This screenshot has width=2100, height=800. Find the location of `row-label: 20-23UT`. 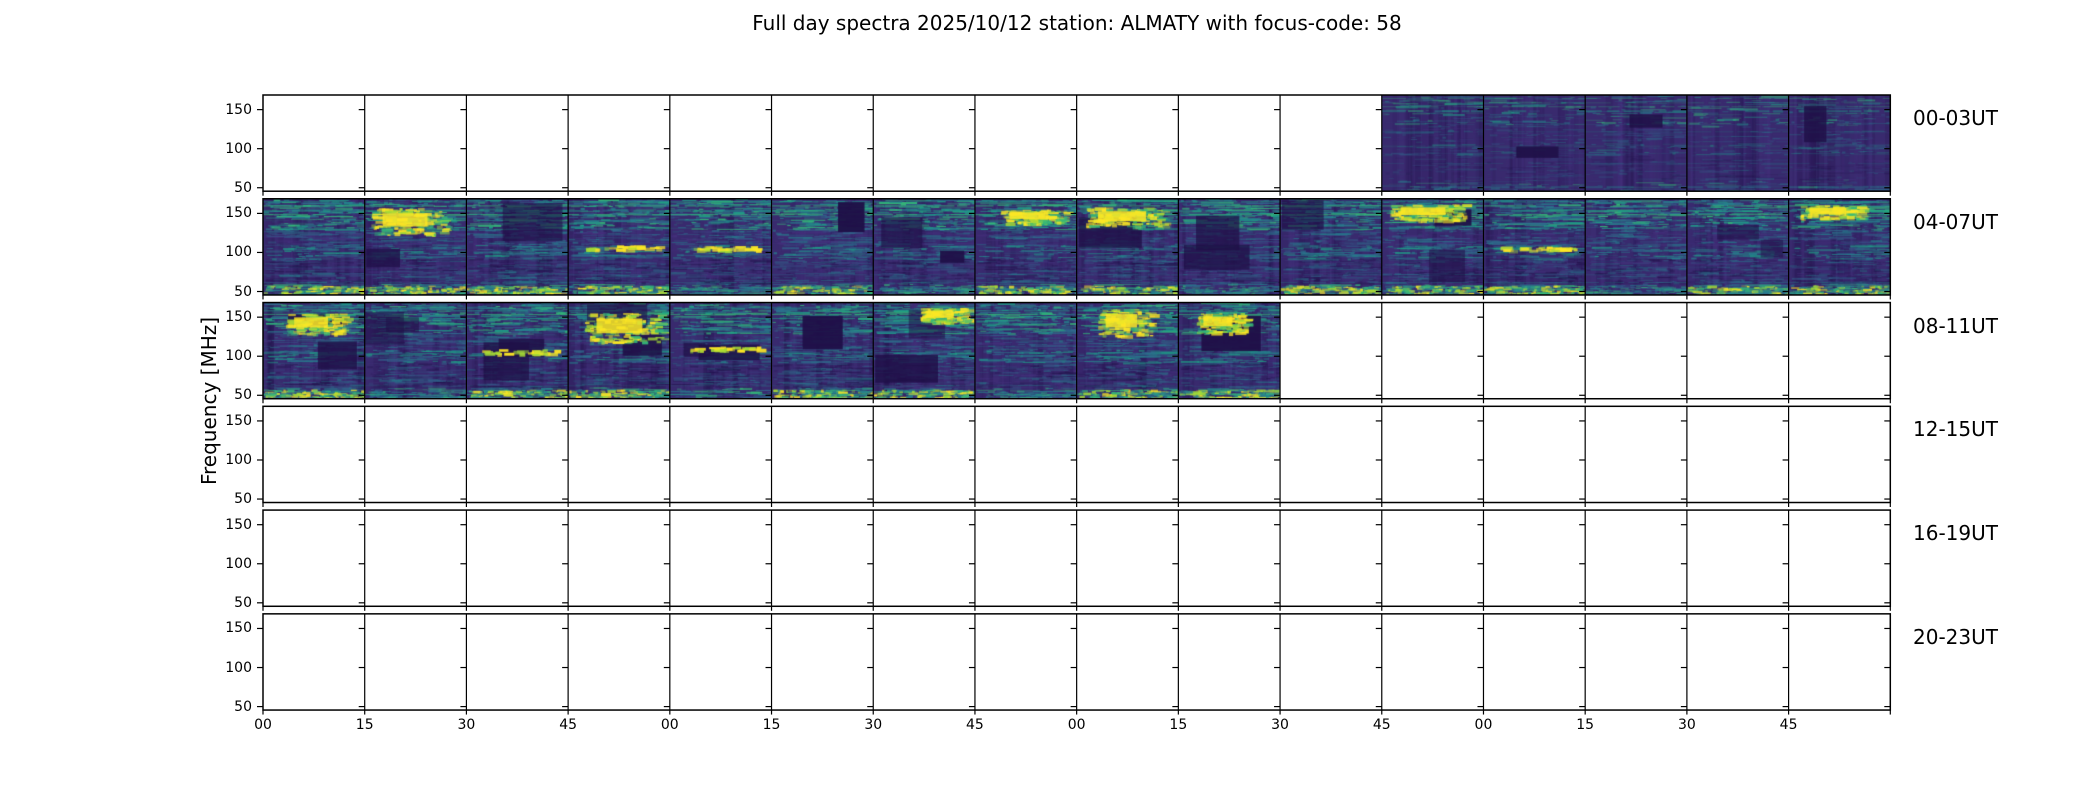

row-label: 20-23UT is located at coordinates (1955, 636).